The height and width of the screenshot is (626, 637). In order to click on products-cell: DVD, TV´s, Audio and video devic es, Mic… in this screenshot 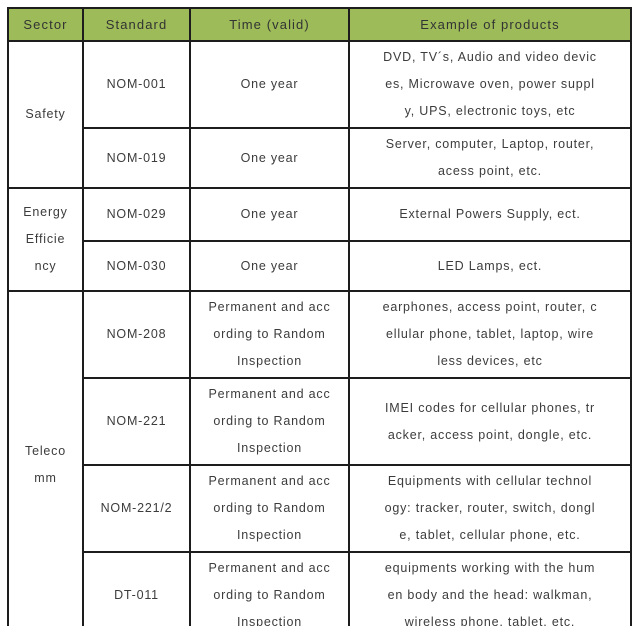, I will do `click(490, 84)`.